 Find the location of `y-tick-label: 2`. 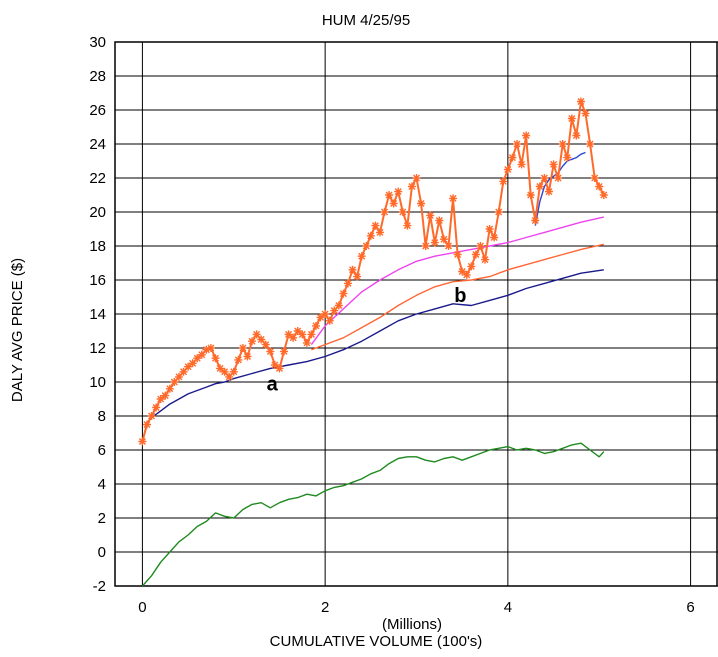

y-tick-label: 2 is located at coordinates (102, 518).